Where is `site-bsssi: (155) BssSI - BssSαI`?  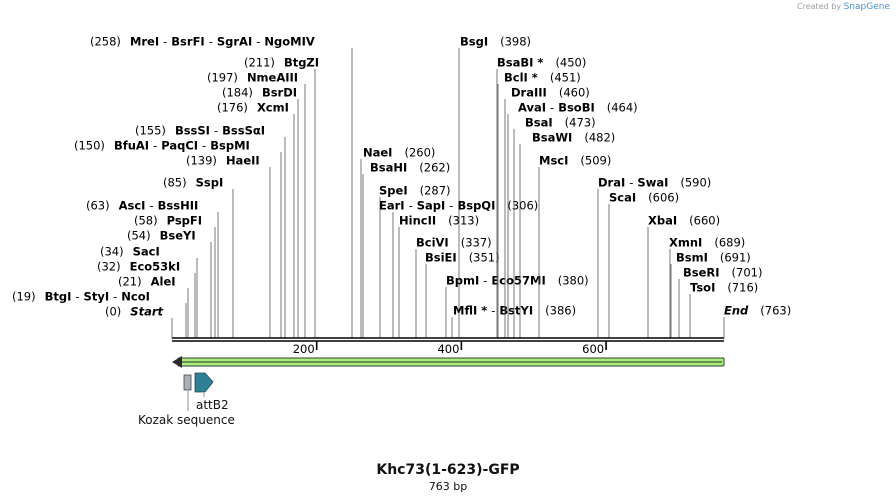 site-bsssi: (155) BssSI - BssSαI is located at coordinates (210, 231).